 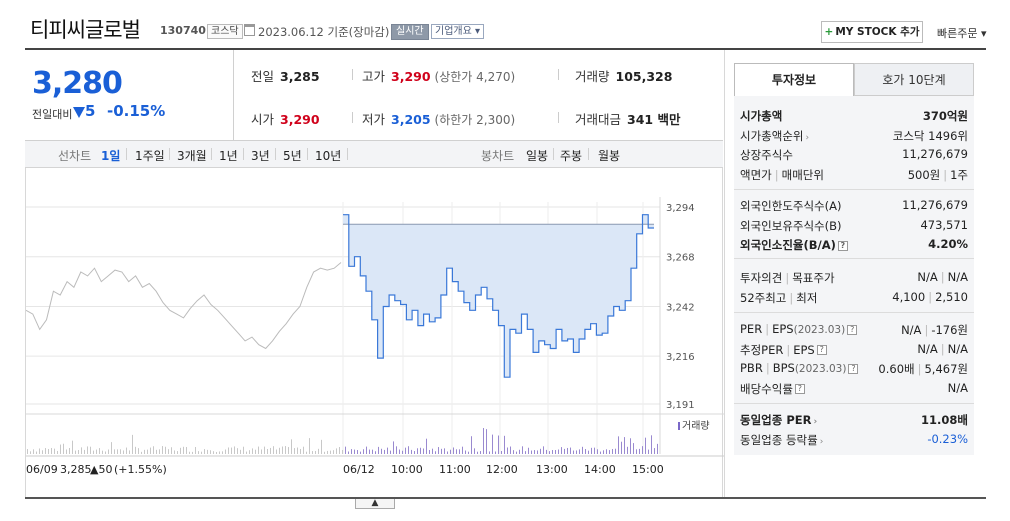 I want to click on quick-order-dropdown: 빠른주문 ▾, so click(x=962, y=33).